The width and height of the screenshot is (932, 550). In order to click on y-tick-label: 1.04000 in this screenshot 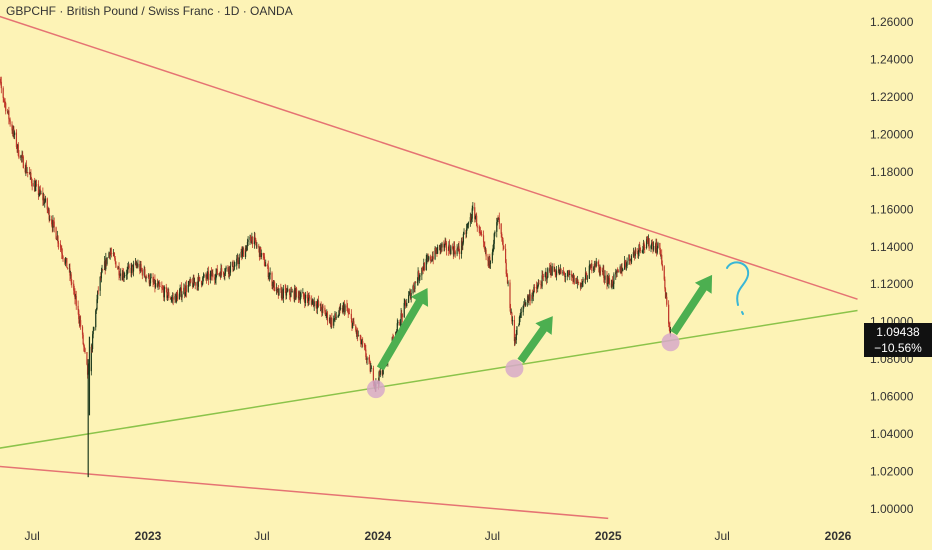, I will do `click(892, 434)`.